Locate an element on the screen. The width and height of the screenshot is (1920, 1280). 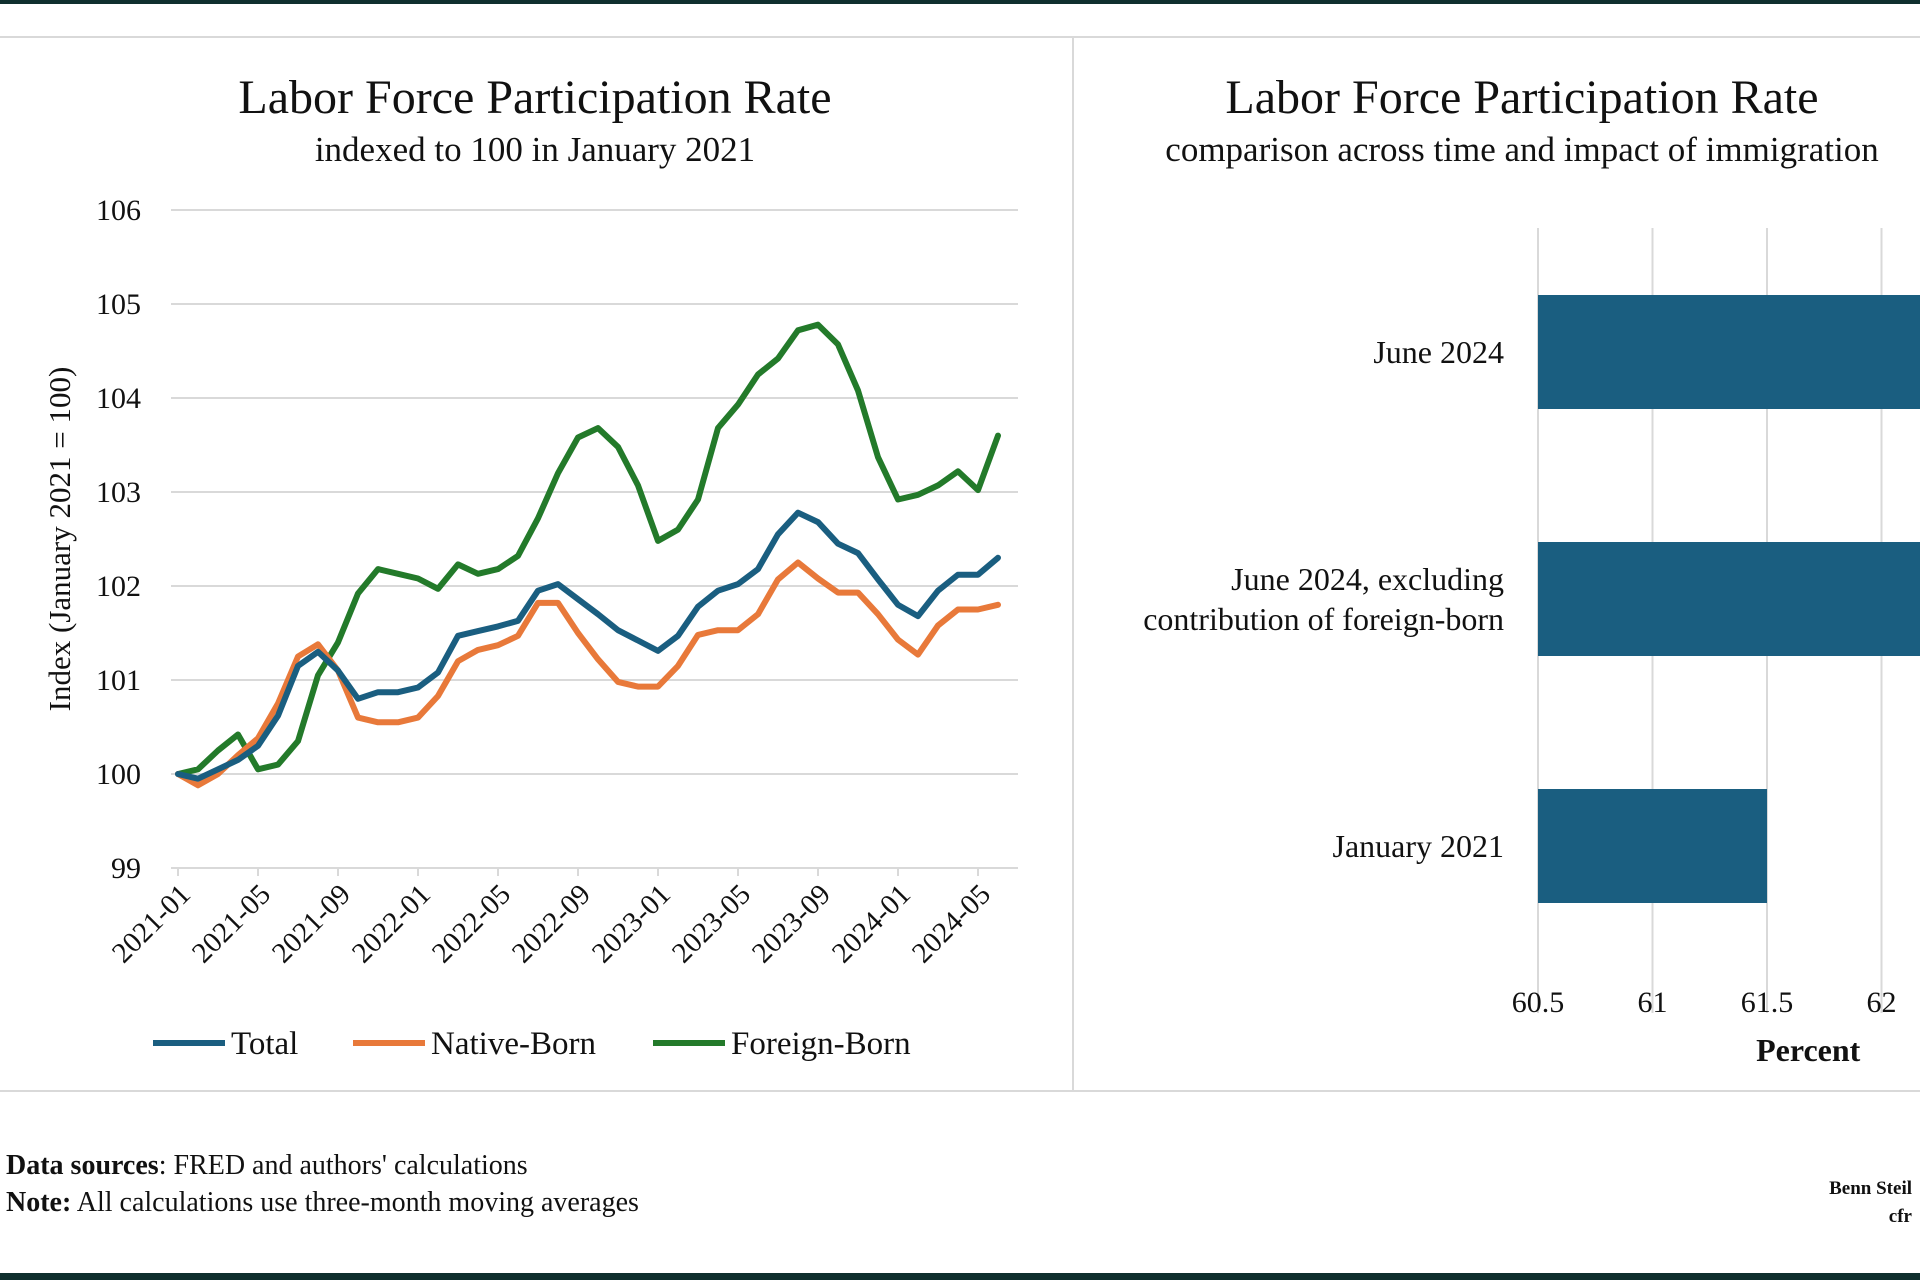
x-tick-label: 2021-09 is located at coordinates (311, 923).